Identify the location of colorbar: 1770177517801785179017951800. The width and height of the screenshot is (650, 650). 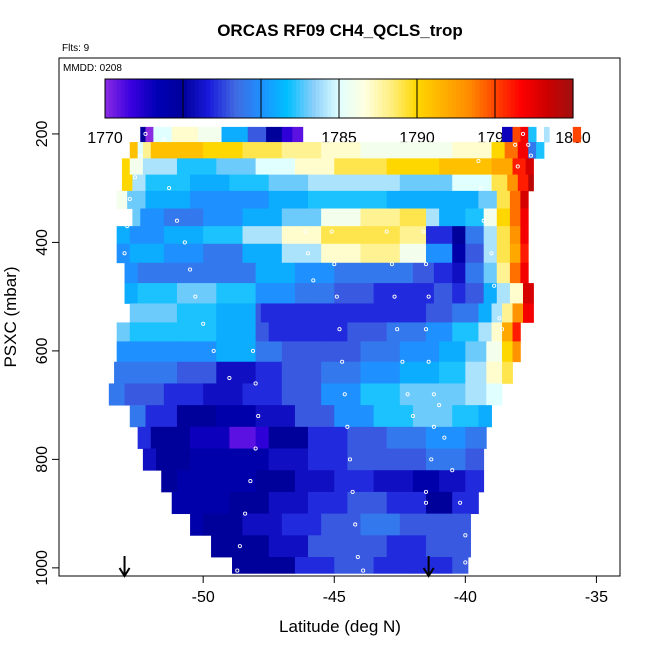
(339, 112).